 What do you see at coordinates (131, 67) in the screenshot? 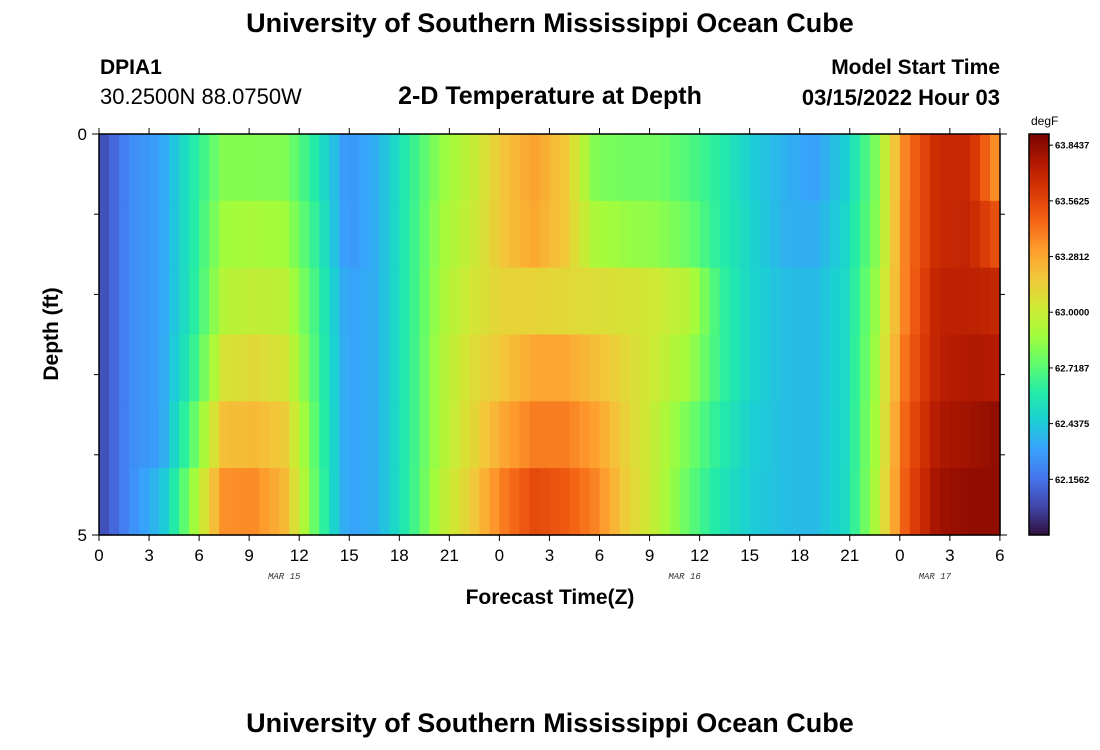
I see `station-id: DPIA1` at bounding box center [131, 67].